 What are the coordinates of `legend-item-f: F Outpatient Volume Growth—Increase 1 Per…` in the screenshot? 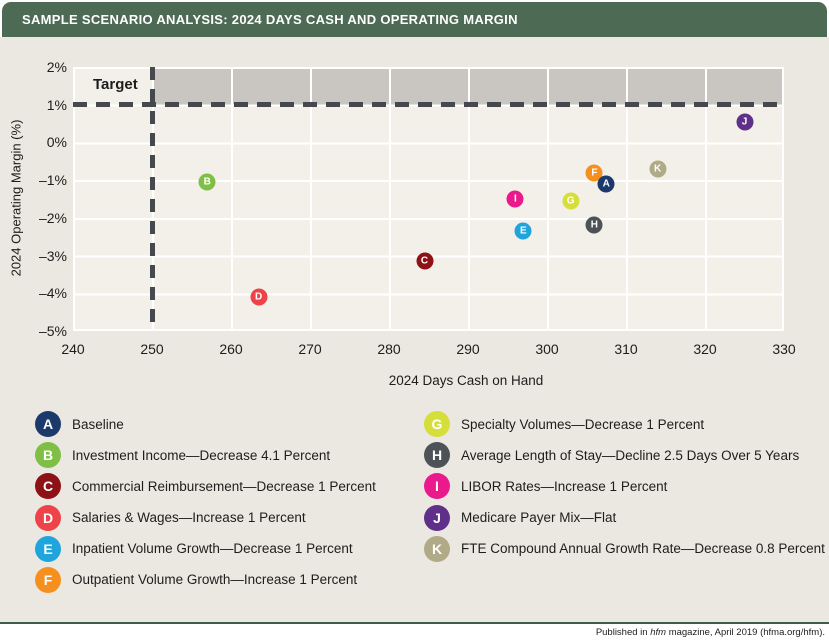 It's located at (205, 579).